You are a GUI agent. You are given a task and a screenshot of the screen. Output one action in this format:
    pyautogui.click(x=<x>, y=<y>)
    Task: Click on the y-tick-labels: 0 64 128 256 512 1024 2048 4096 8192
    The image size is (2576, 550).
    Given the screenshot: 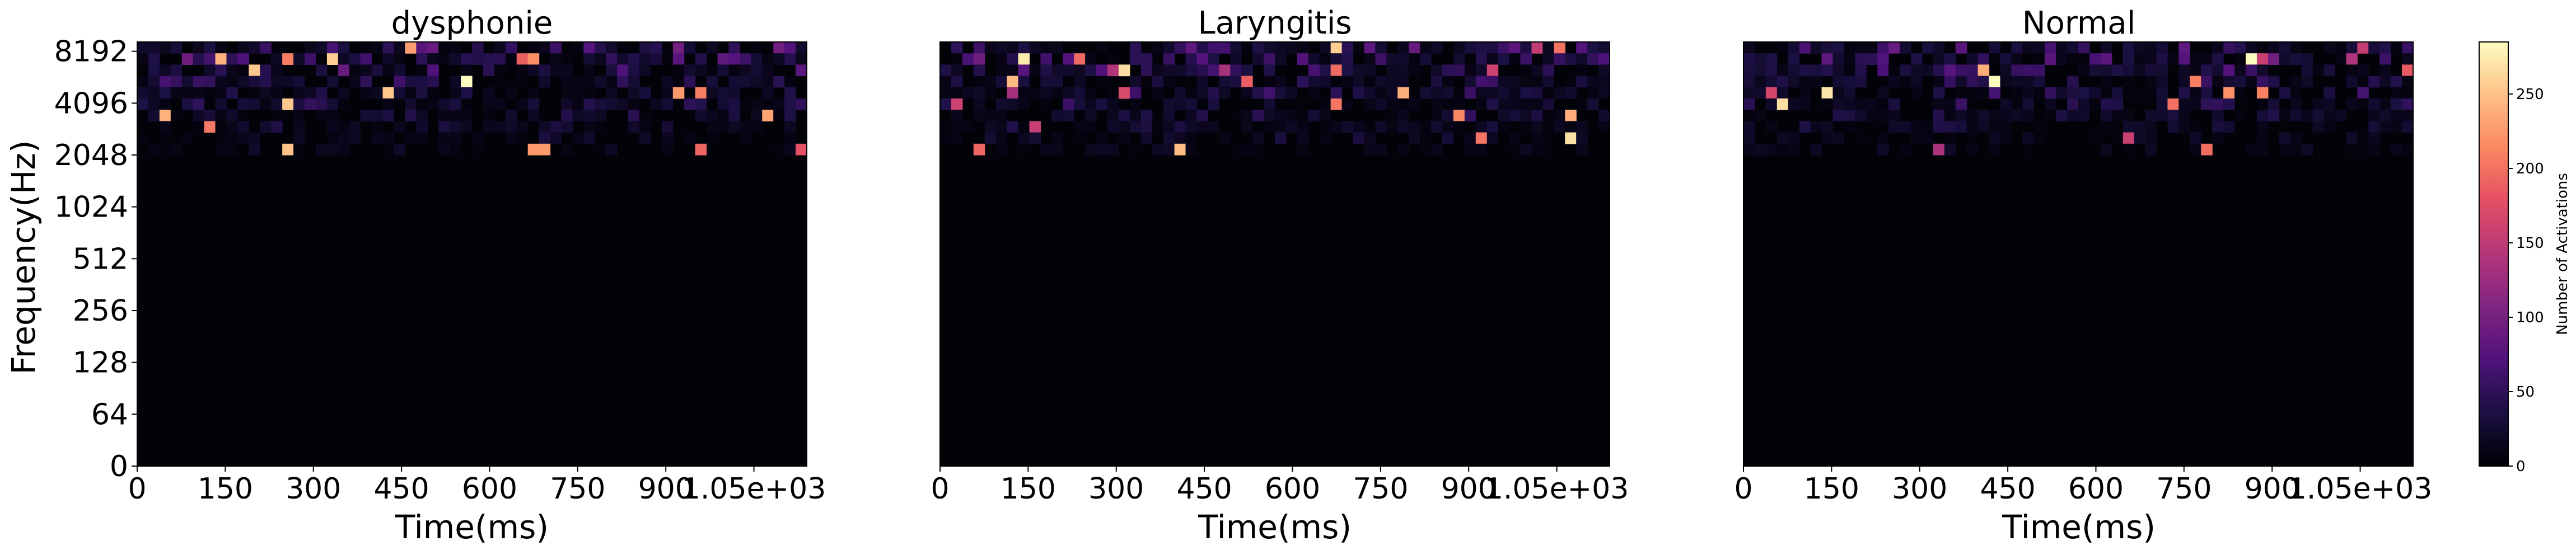 What is the action you would take?
    pyautogui.click(x=95, y=259)
    